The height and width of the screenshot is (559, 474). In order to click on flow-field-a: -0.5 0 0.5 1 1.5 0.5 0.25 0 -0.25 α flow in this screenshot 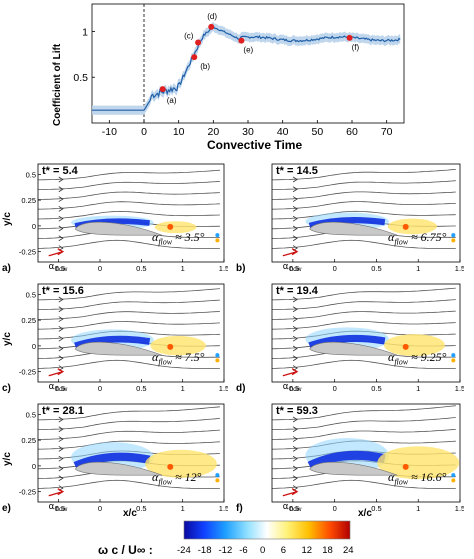, I will do `click(123, 217)`.